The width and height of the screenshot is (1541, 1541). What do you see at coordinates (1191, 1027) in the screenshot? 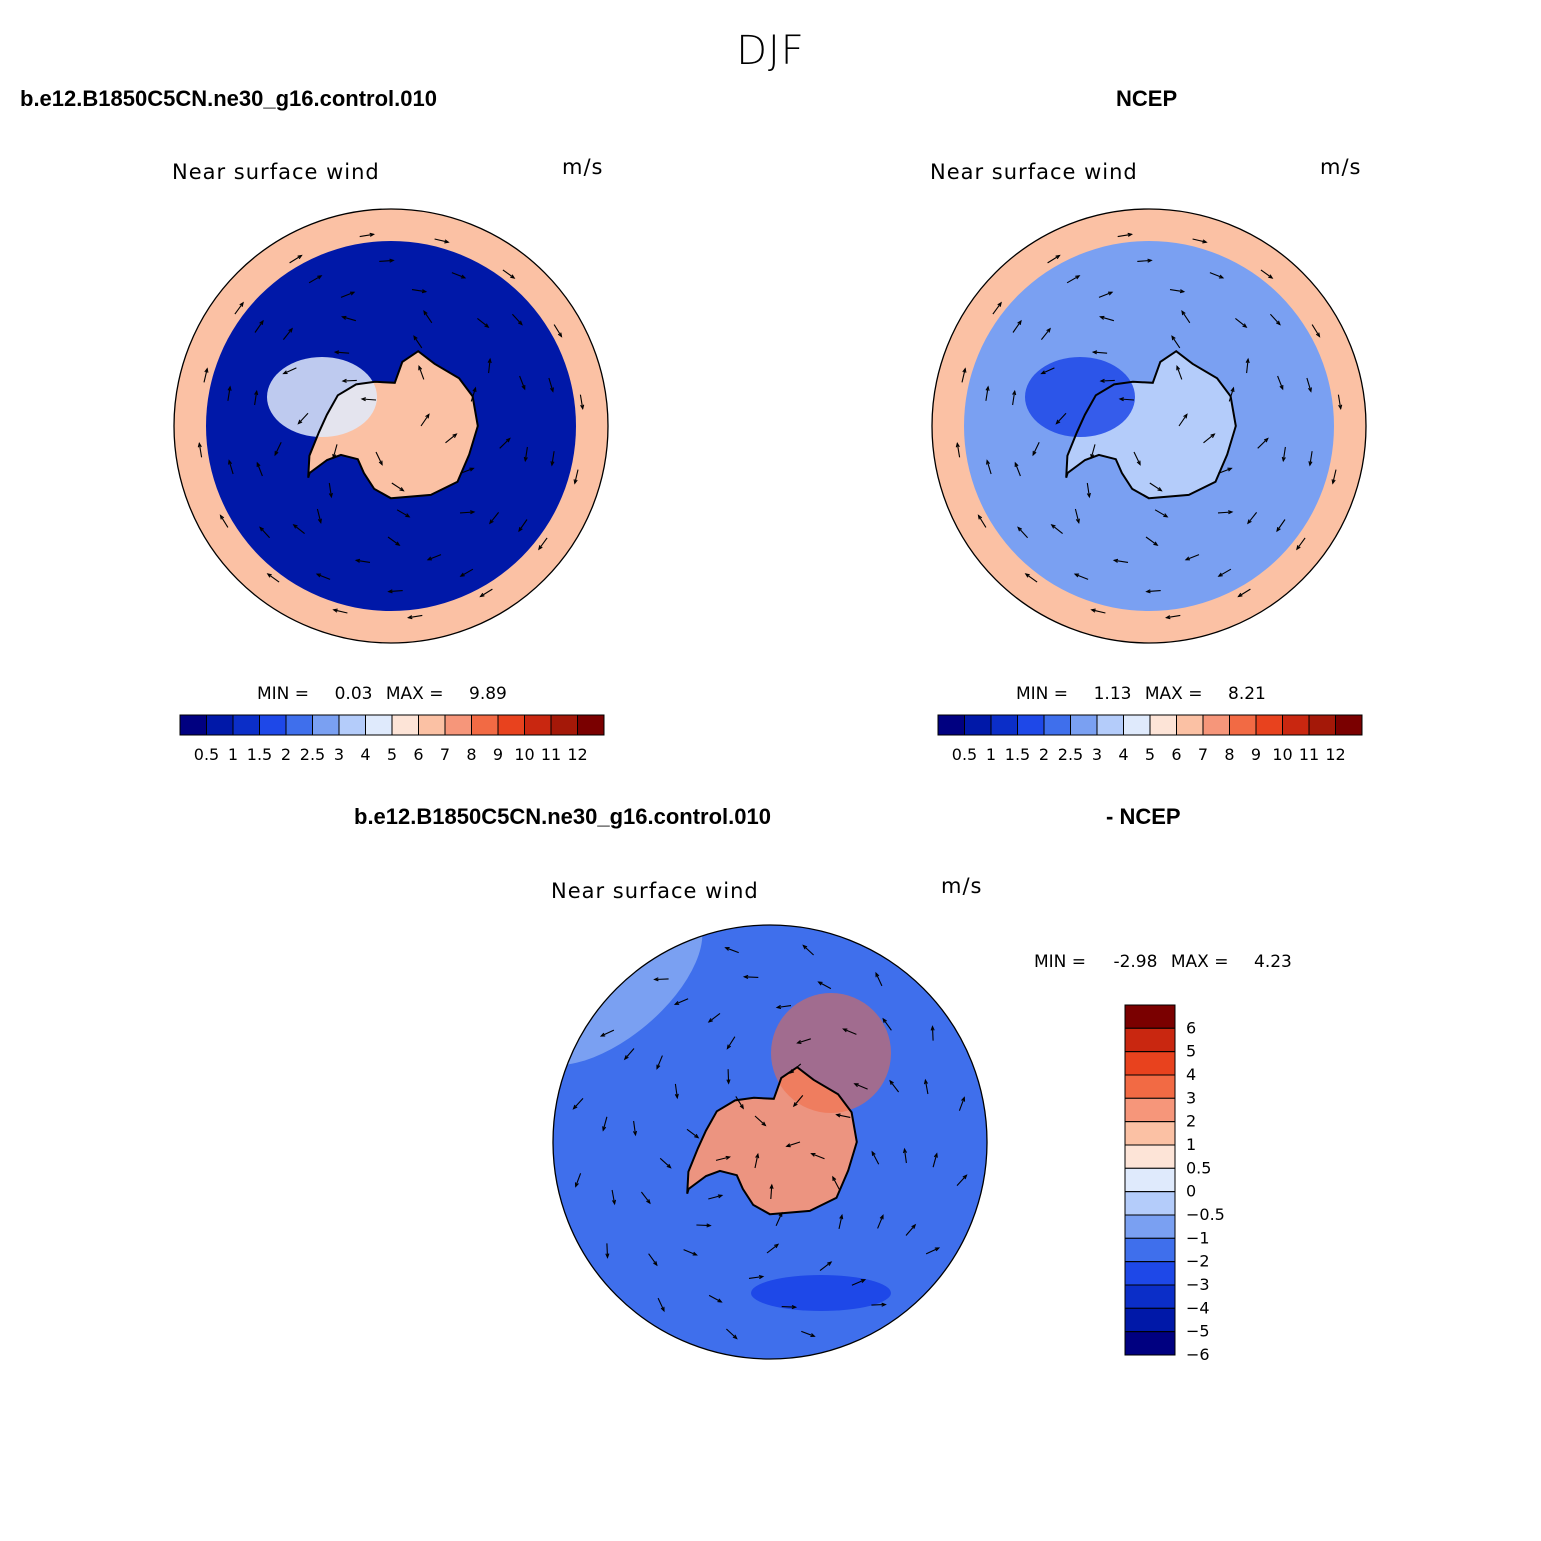
I see `colorbar-tick-label: 6` at bounding box center [1191, 1027].